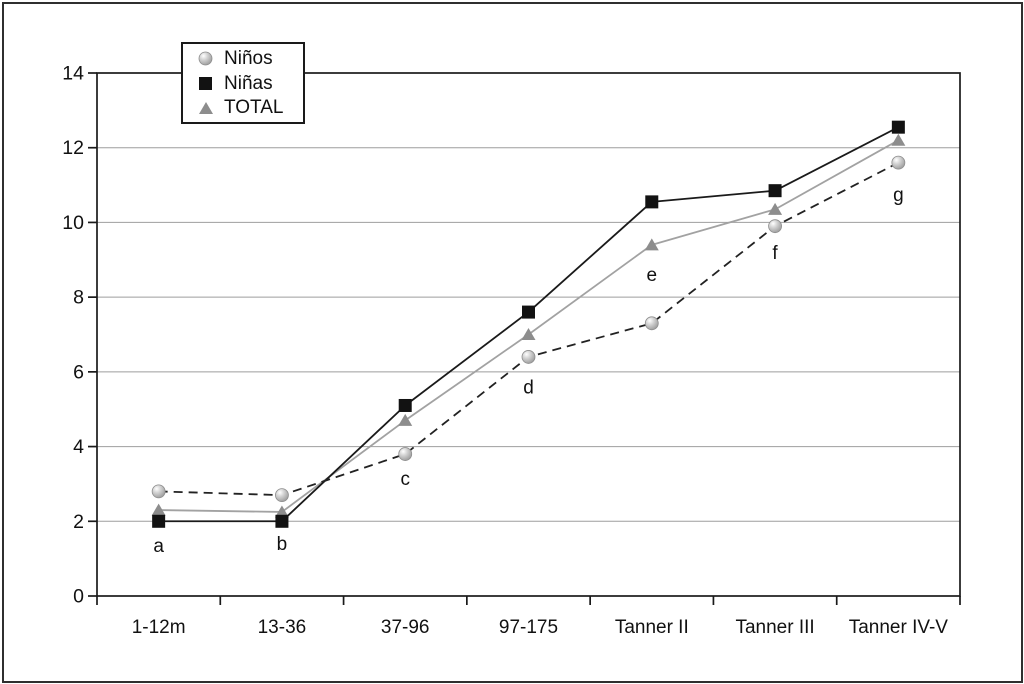 This screenshot has height=684, width=1024. I want to click on x-tick-label: Tanner II, so click(652, 627).